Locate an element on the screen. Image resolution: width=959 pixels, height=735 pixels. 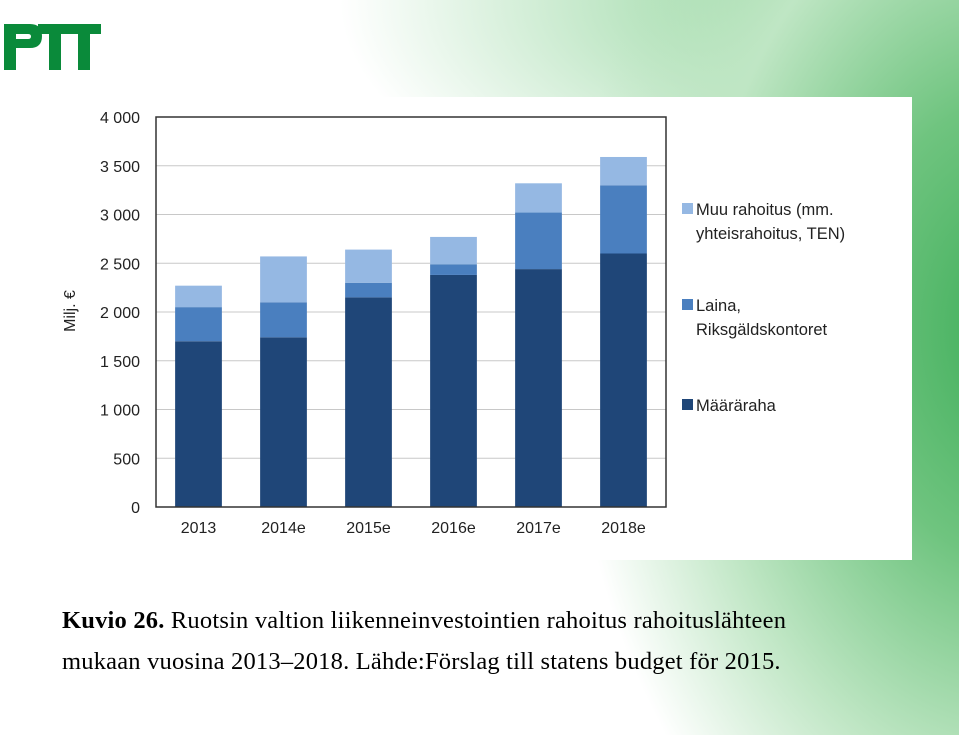
legend-label: Riksgäldskontoret is located at coordinates (762, 330).